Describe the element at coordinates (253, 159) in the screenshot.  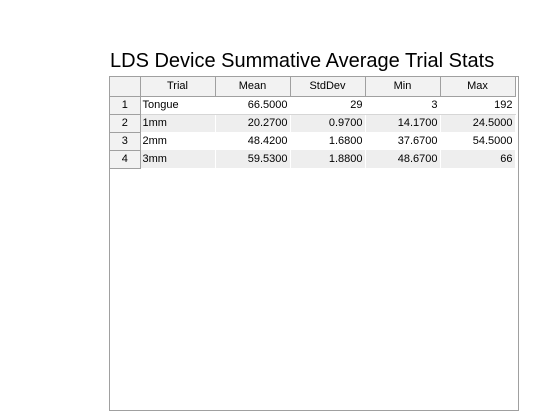
I see `cell-mean: 59.5300` at that location.